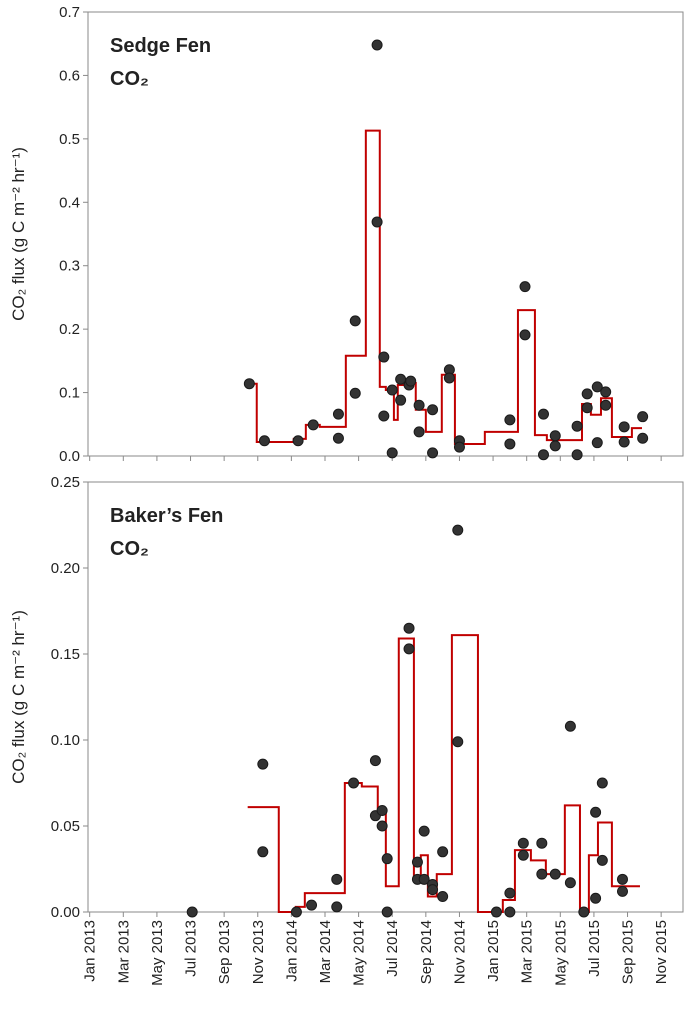  I want to click on x-tick-label: Mar 2015, so click(527, 951).